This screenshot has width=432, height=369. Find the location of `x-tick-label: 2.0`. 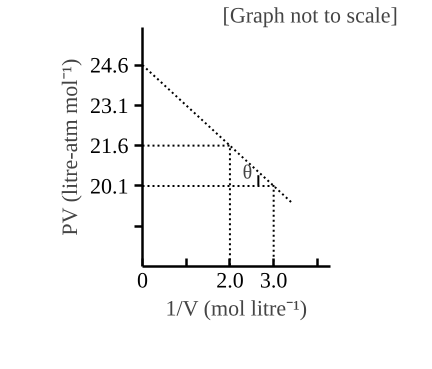

x-tick-label: 2.0 is located at coordinates (230, 280).